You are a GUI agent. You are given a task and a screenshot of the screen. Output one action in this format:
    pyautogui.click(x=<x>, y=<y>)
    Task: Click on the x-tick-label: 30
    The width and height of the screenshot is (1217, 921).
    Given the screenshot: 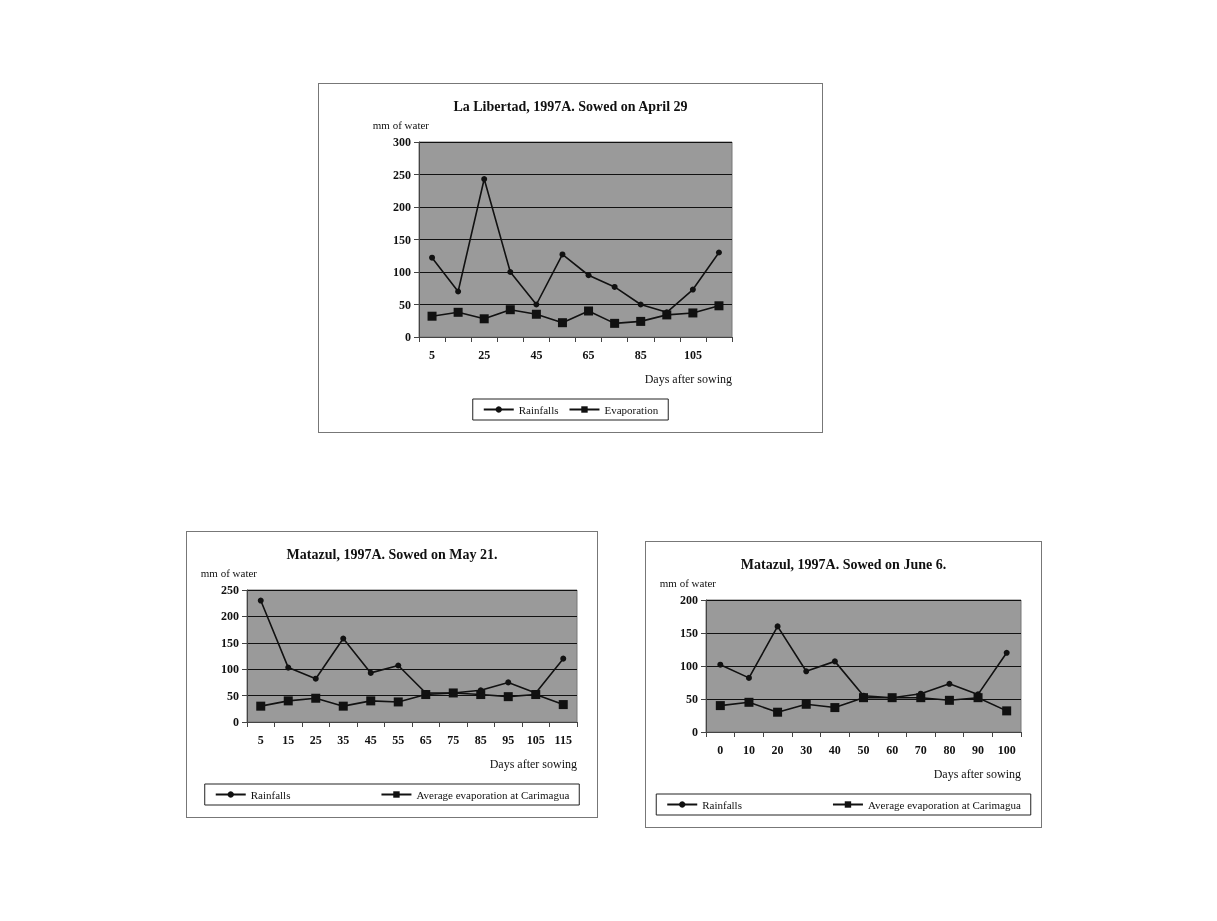 What is the action you would take?
    pyautogui.click(x=806, y=750)
    